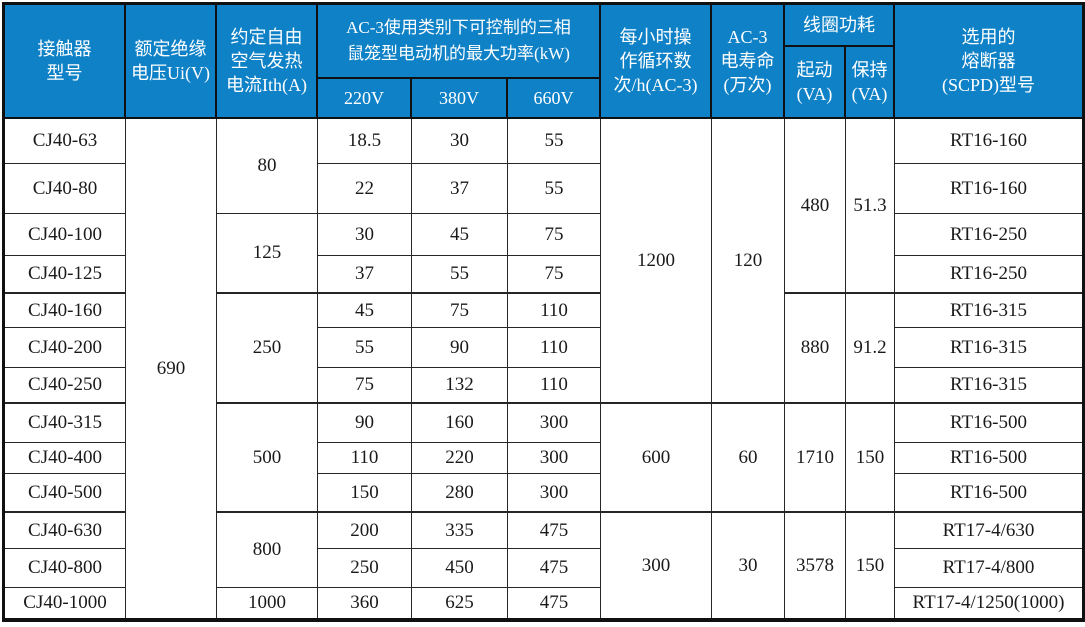 This screenshot has height=627, width=1085. Describe the element at coordinates (365, 423) in the screenshot. I see `kw-220v-cell: 90` at that location.